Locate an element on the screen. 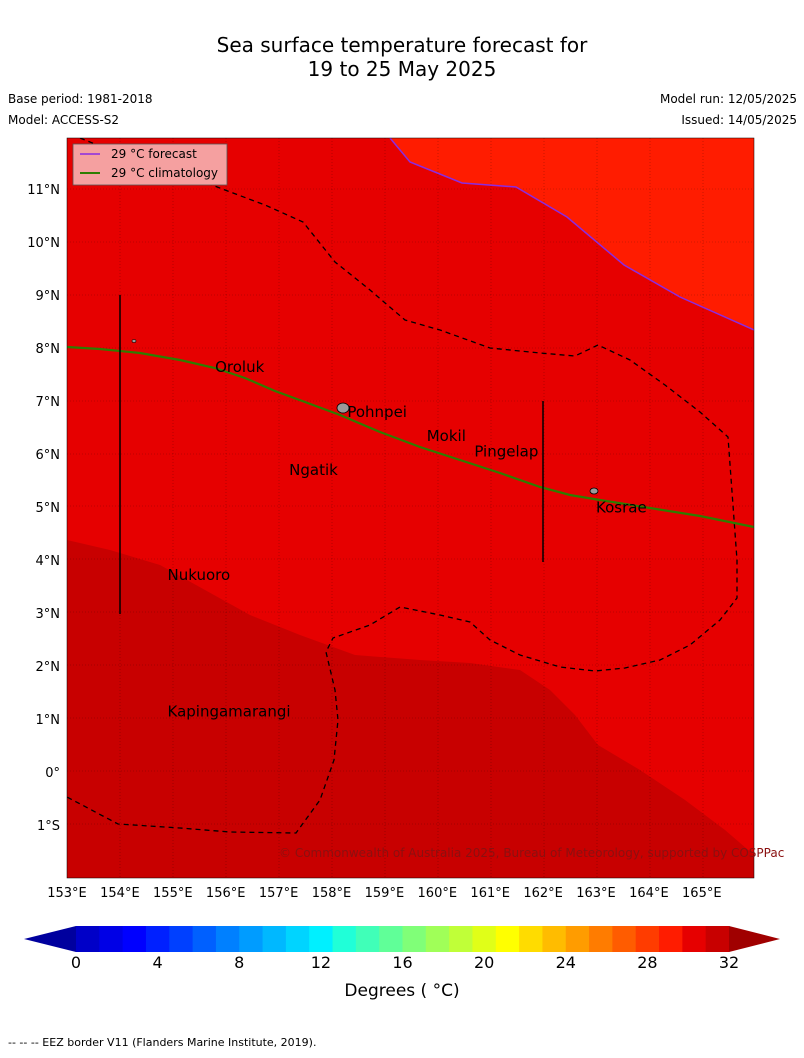  place-label-oroluk: Oroluk is located at coordinates (239, 367).